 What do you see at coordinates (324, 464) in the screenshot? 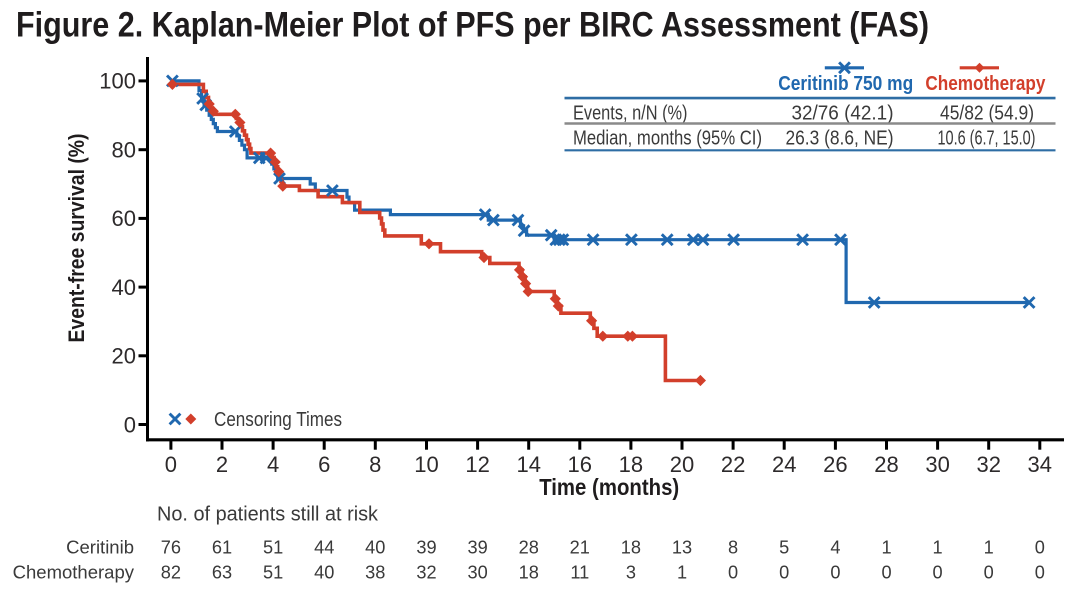
I see `svg-text: 6` at bounding box center [324, 464].